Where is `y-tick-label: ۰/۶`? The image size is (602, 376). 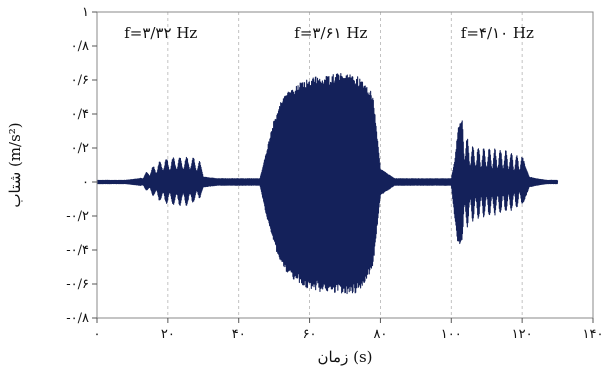 y-tick-label: ۰/۶ is located at coordinates (80, 80).